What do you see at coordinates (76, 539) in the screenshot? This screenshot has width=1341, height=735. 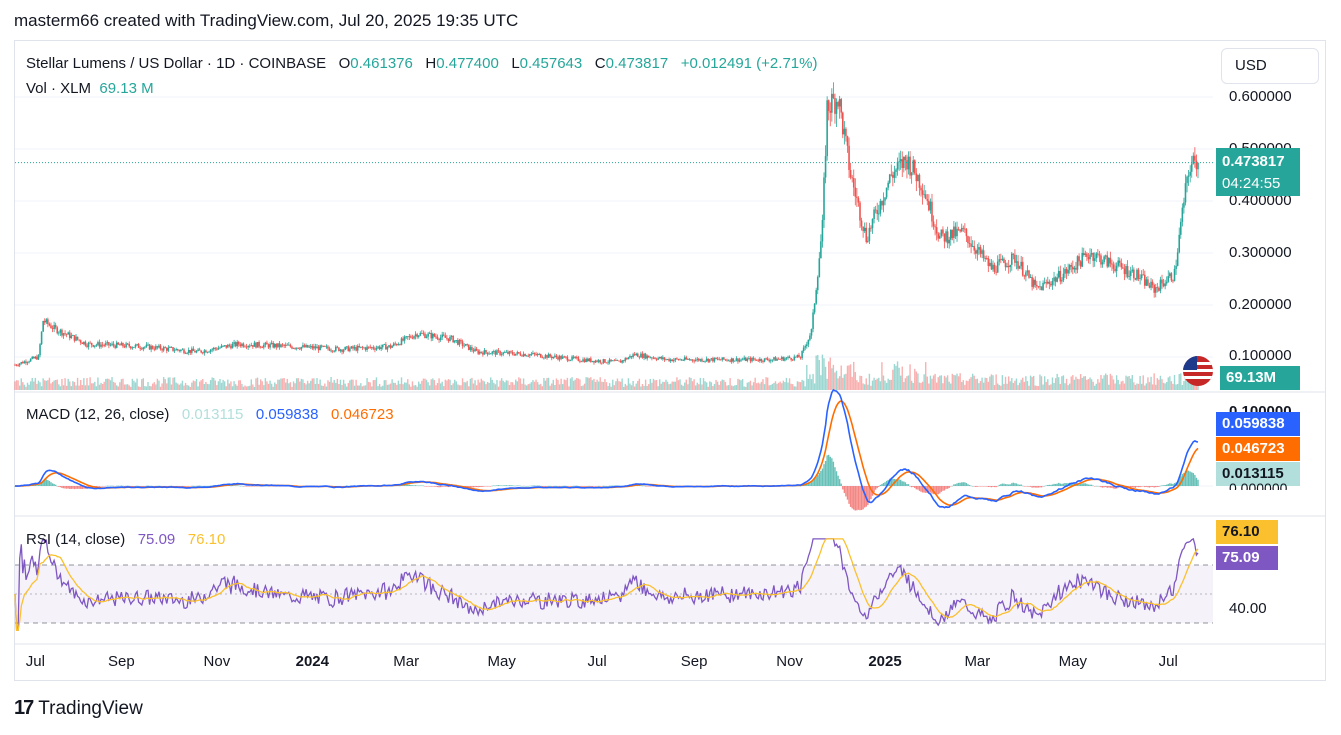 I see `rsi-label: RSI (14, close)` at bounding box center [76, 539].